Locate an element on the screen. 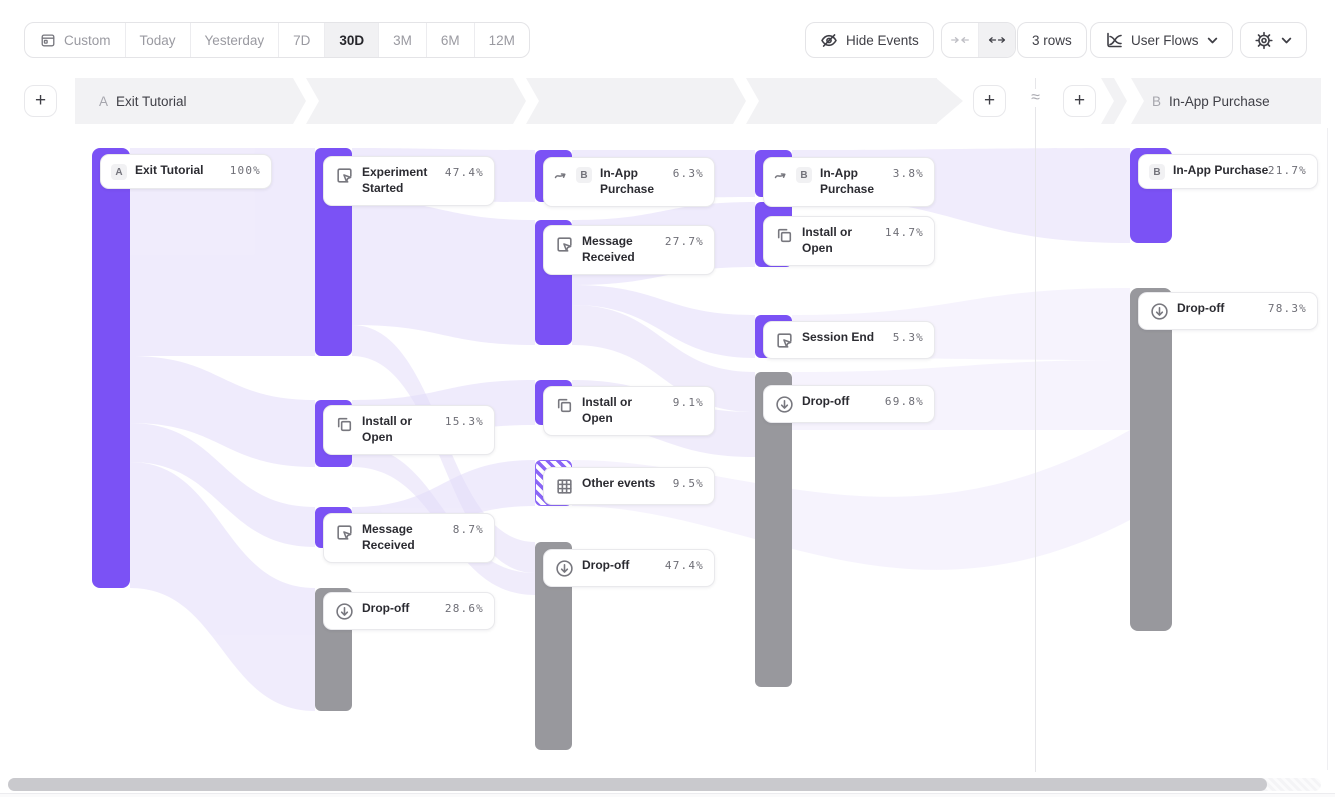  flow-node-card: Drop-off 69.8% is located at coordinates (849, 404).